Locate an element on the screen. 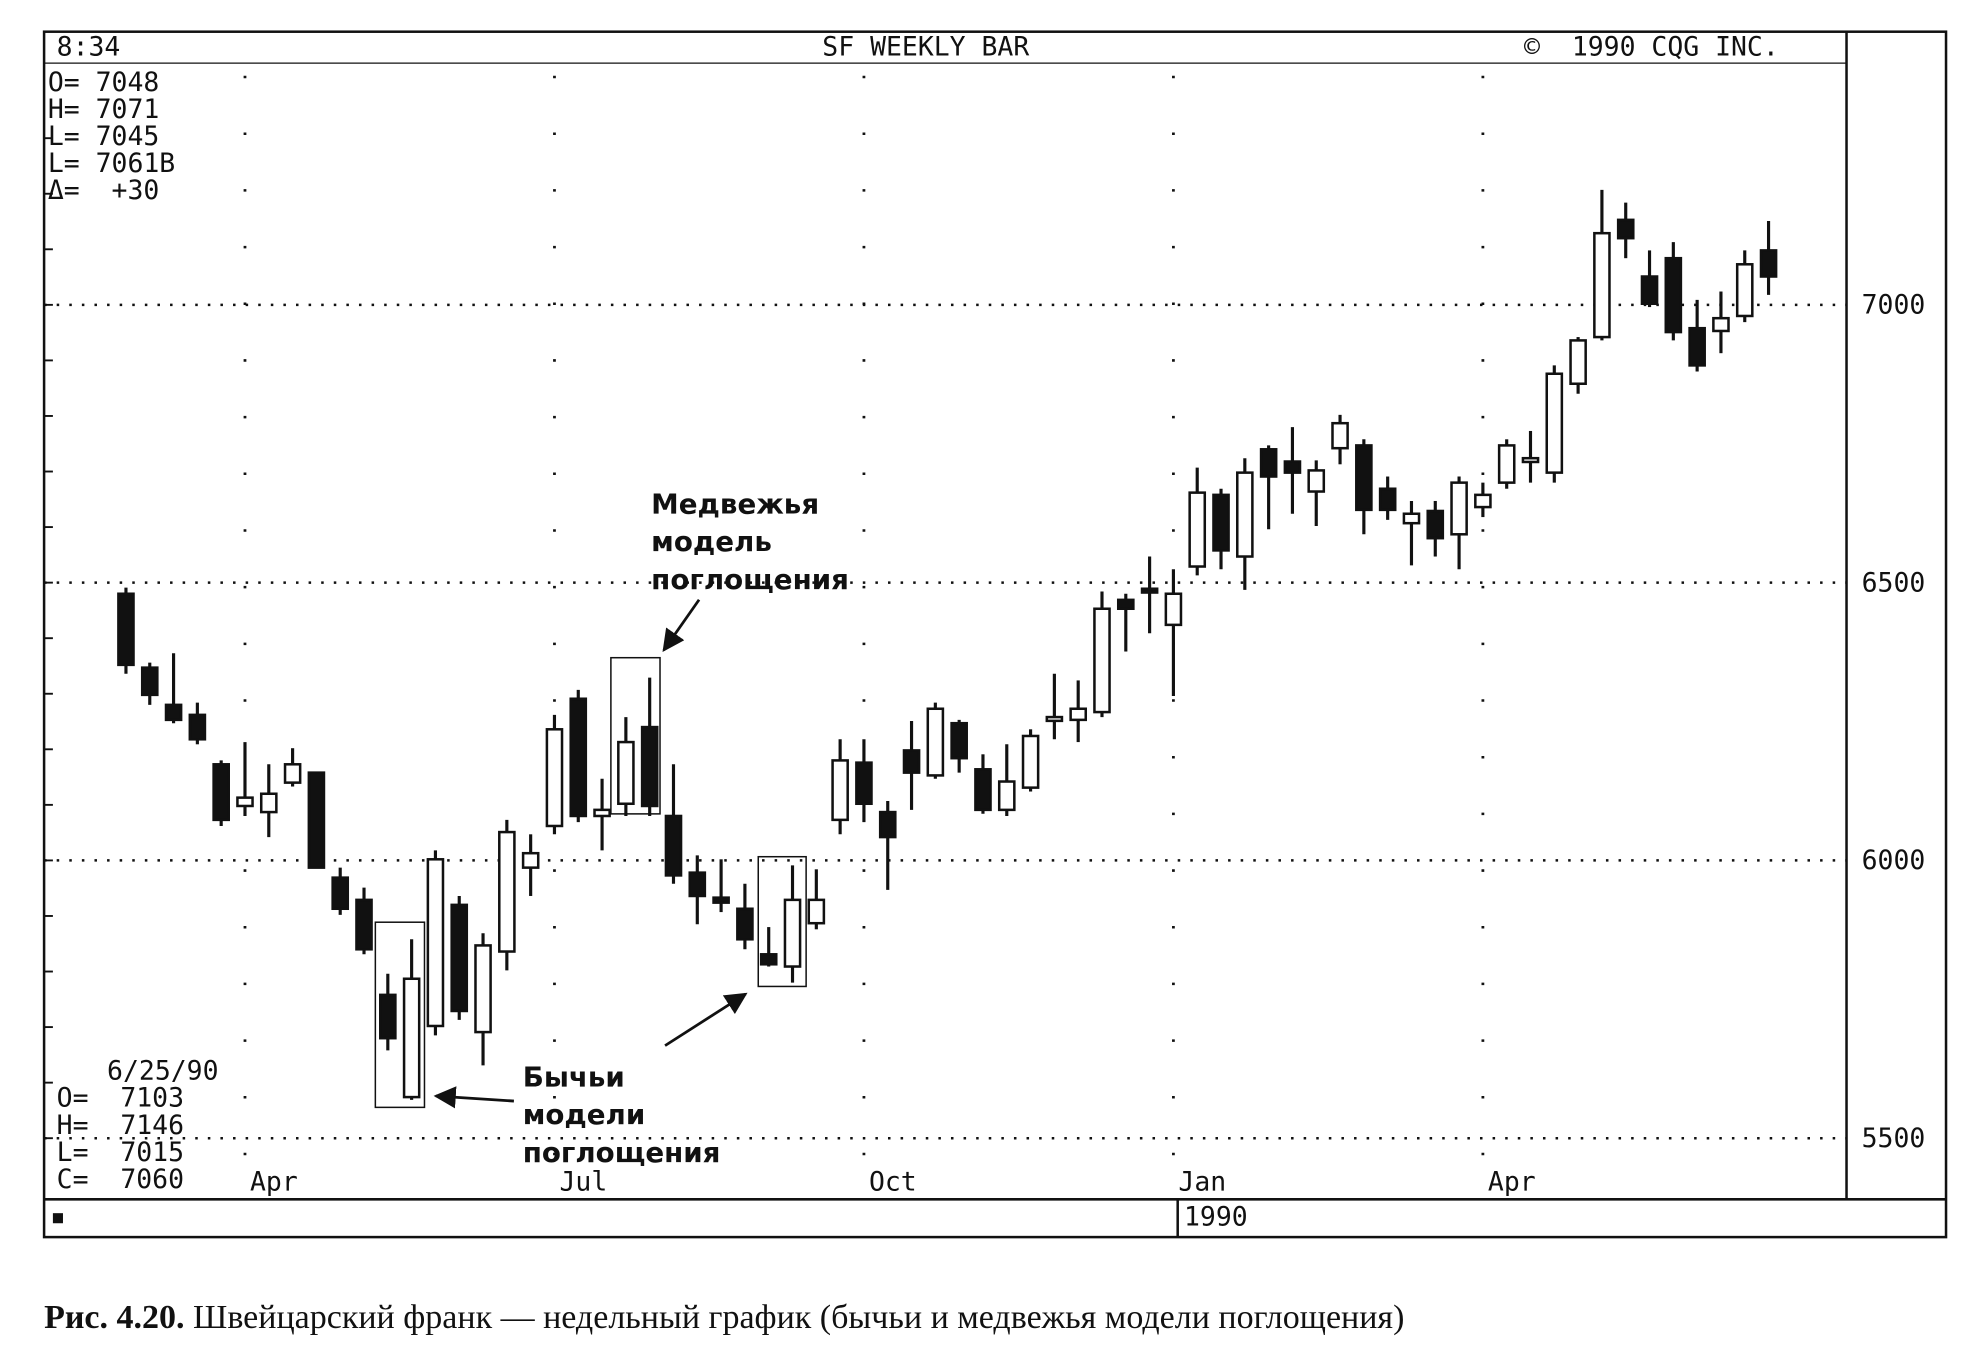 The image size is (1975, 1362). x-tick-label: Jan is located at coordinates (1202, 1181).